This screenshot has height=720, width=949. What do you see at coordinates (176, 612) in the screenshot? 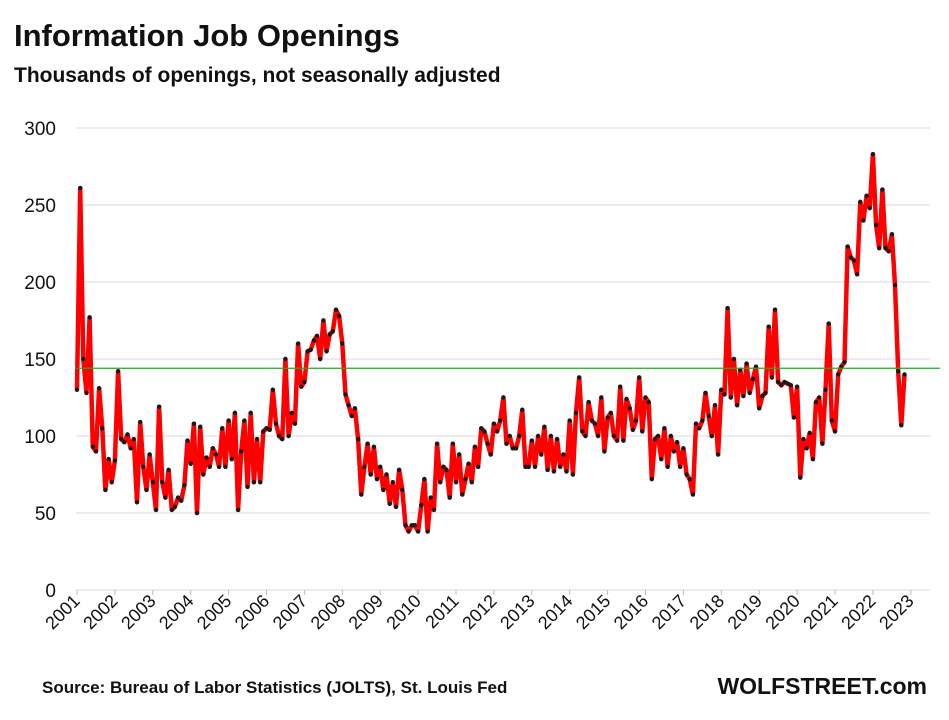
I see `x-tick-label: 2004` at bounding box center [176, 612].